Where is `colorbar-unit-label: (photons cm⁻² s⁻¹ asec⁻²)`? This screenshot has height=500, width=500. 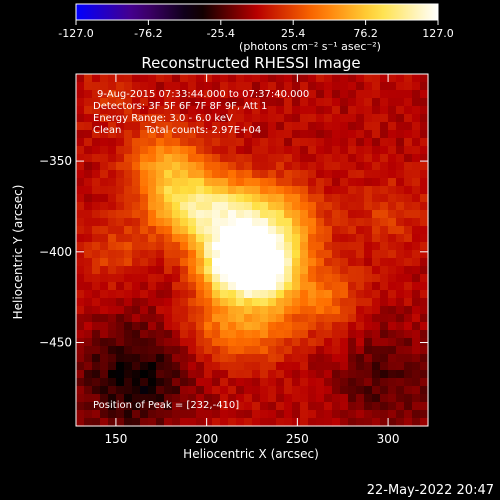
colorbar-unit-label: (photons cm⁻² s⁻¹ asec⁻²) is located at coordinates (310, 46).